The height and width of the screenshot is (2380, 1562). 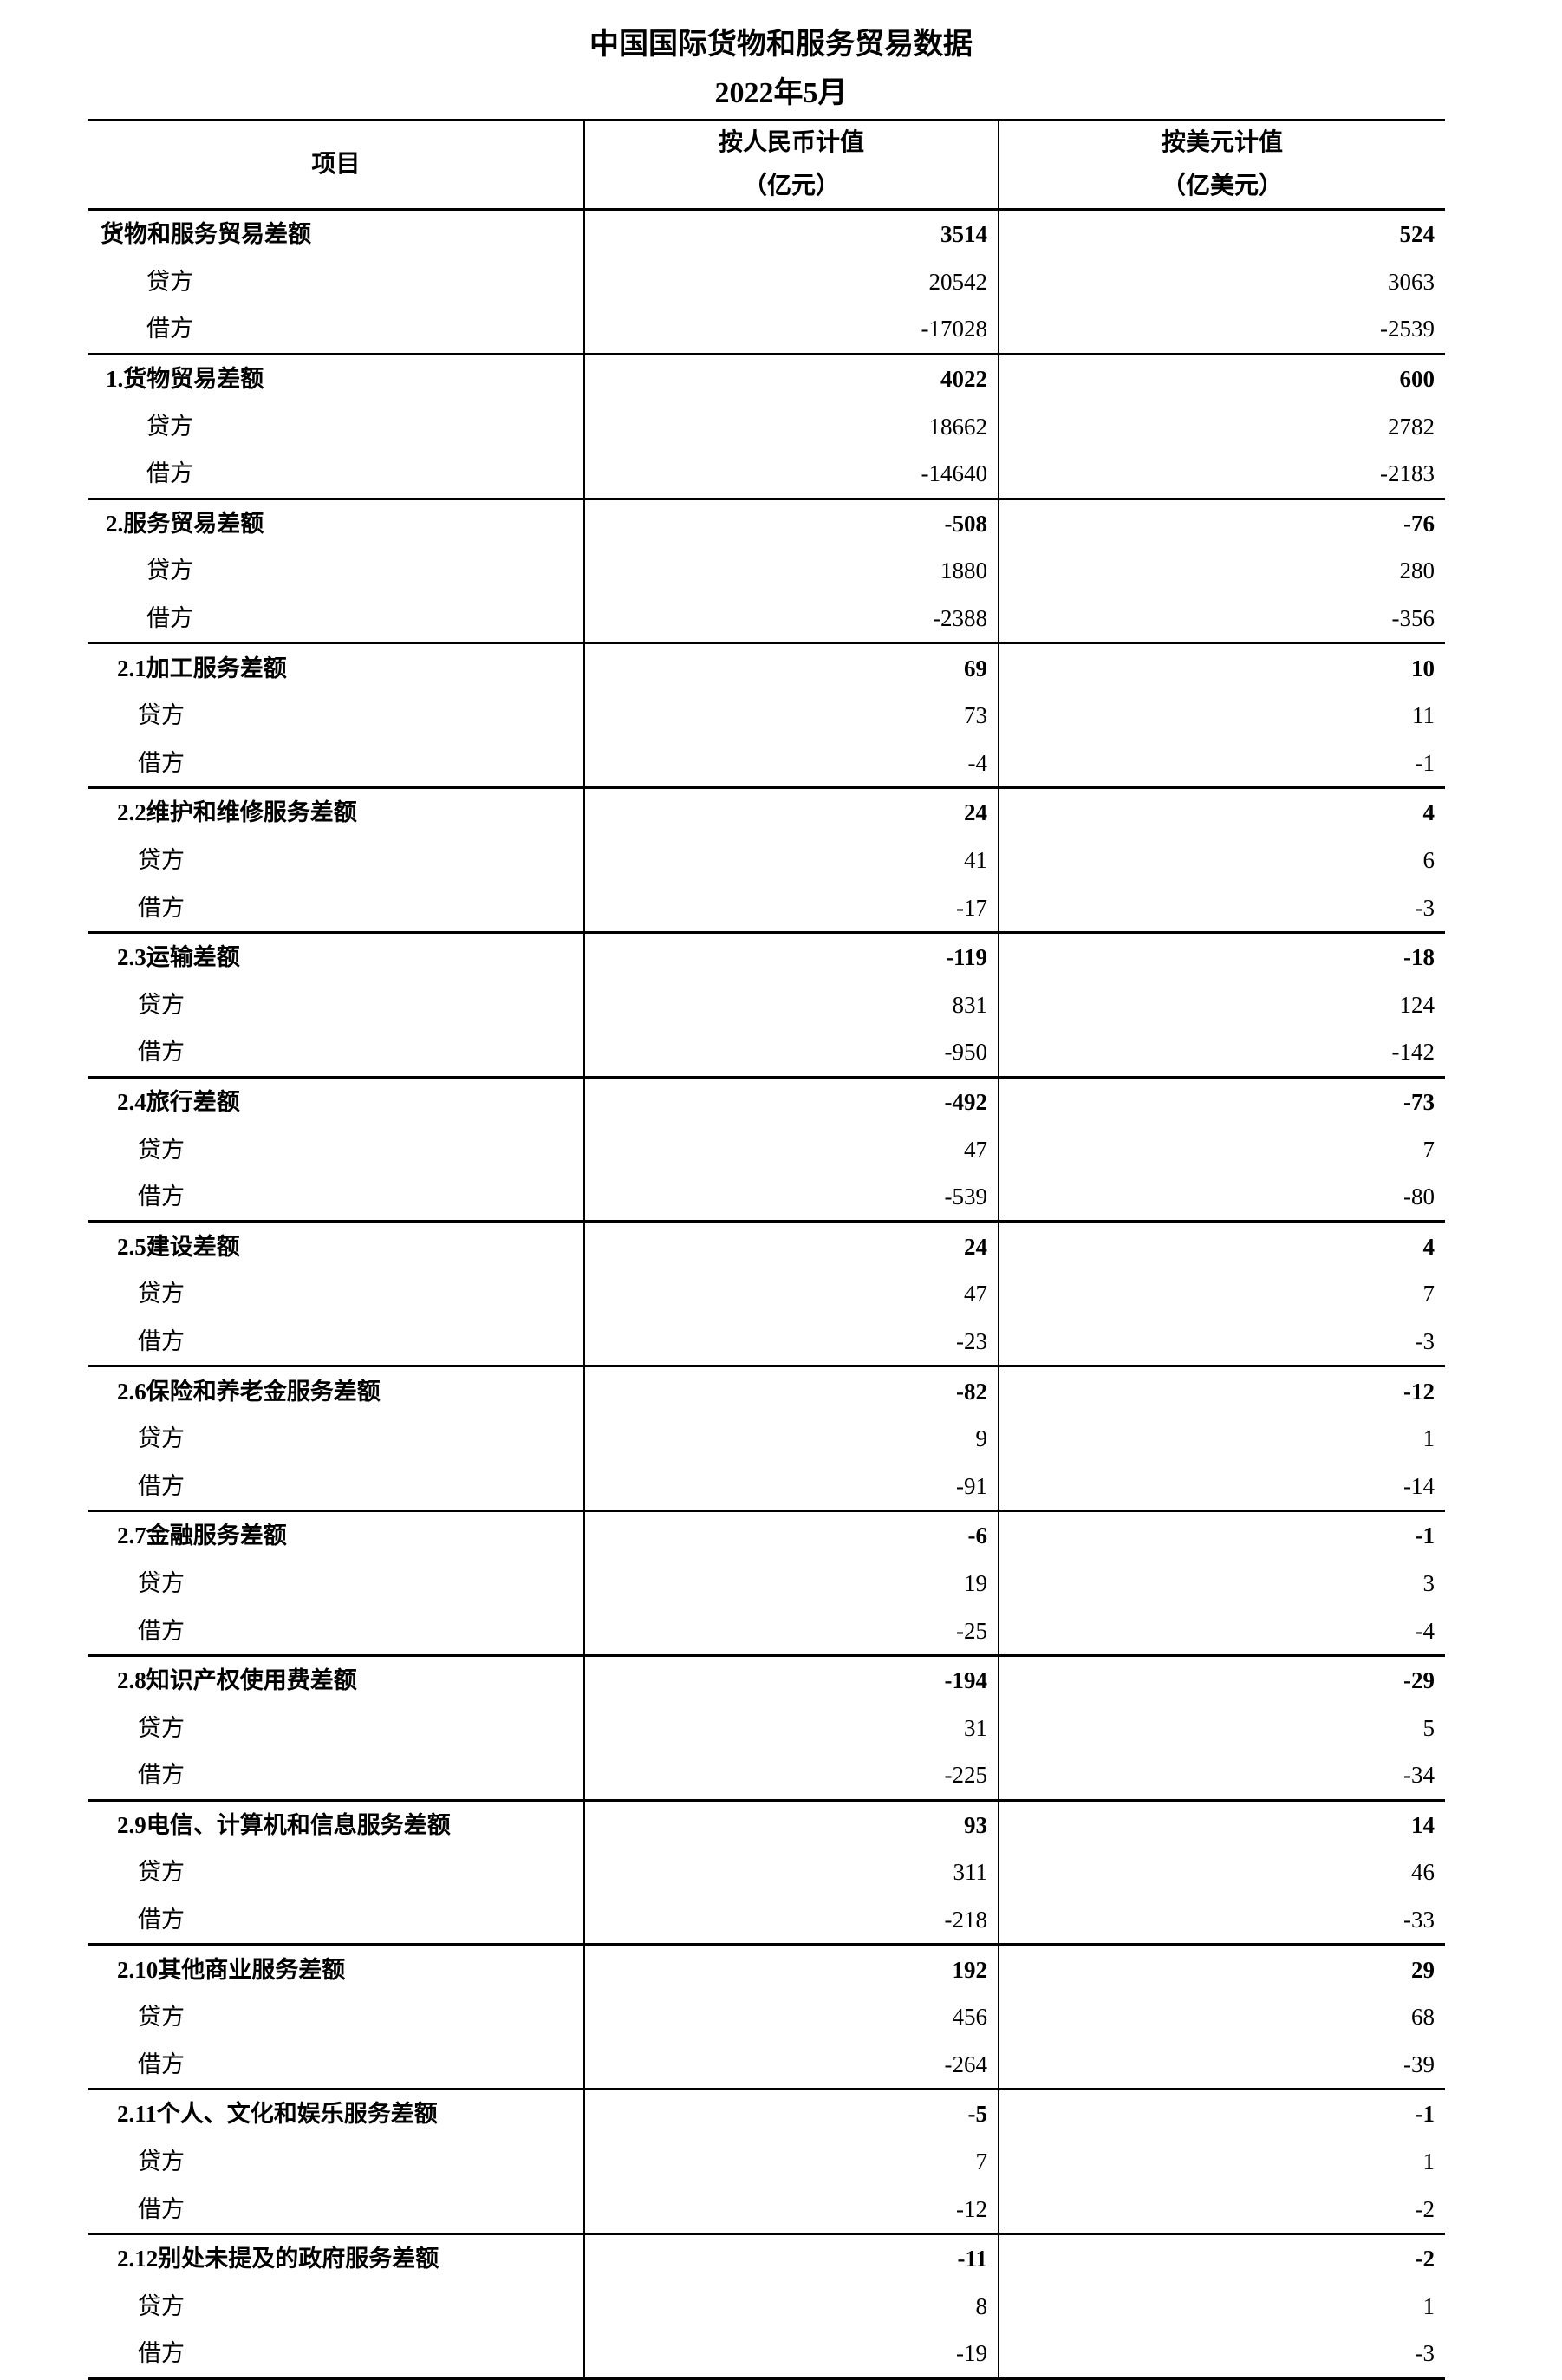 I want to click on usd-value: 2782, so click(x=1222, y=426).